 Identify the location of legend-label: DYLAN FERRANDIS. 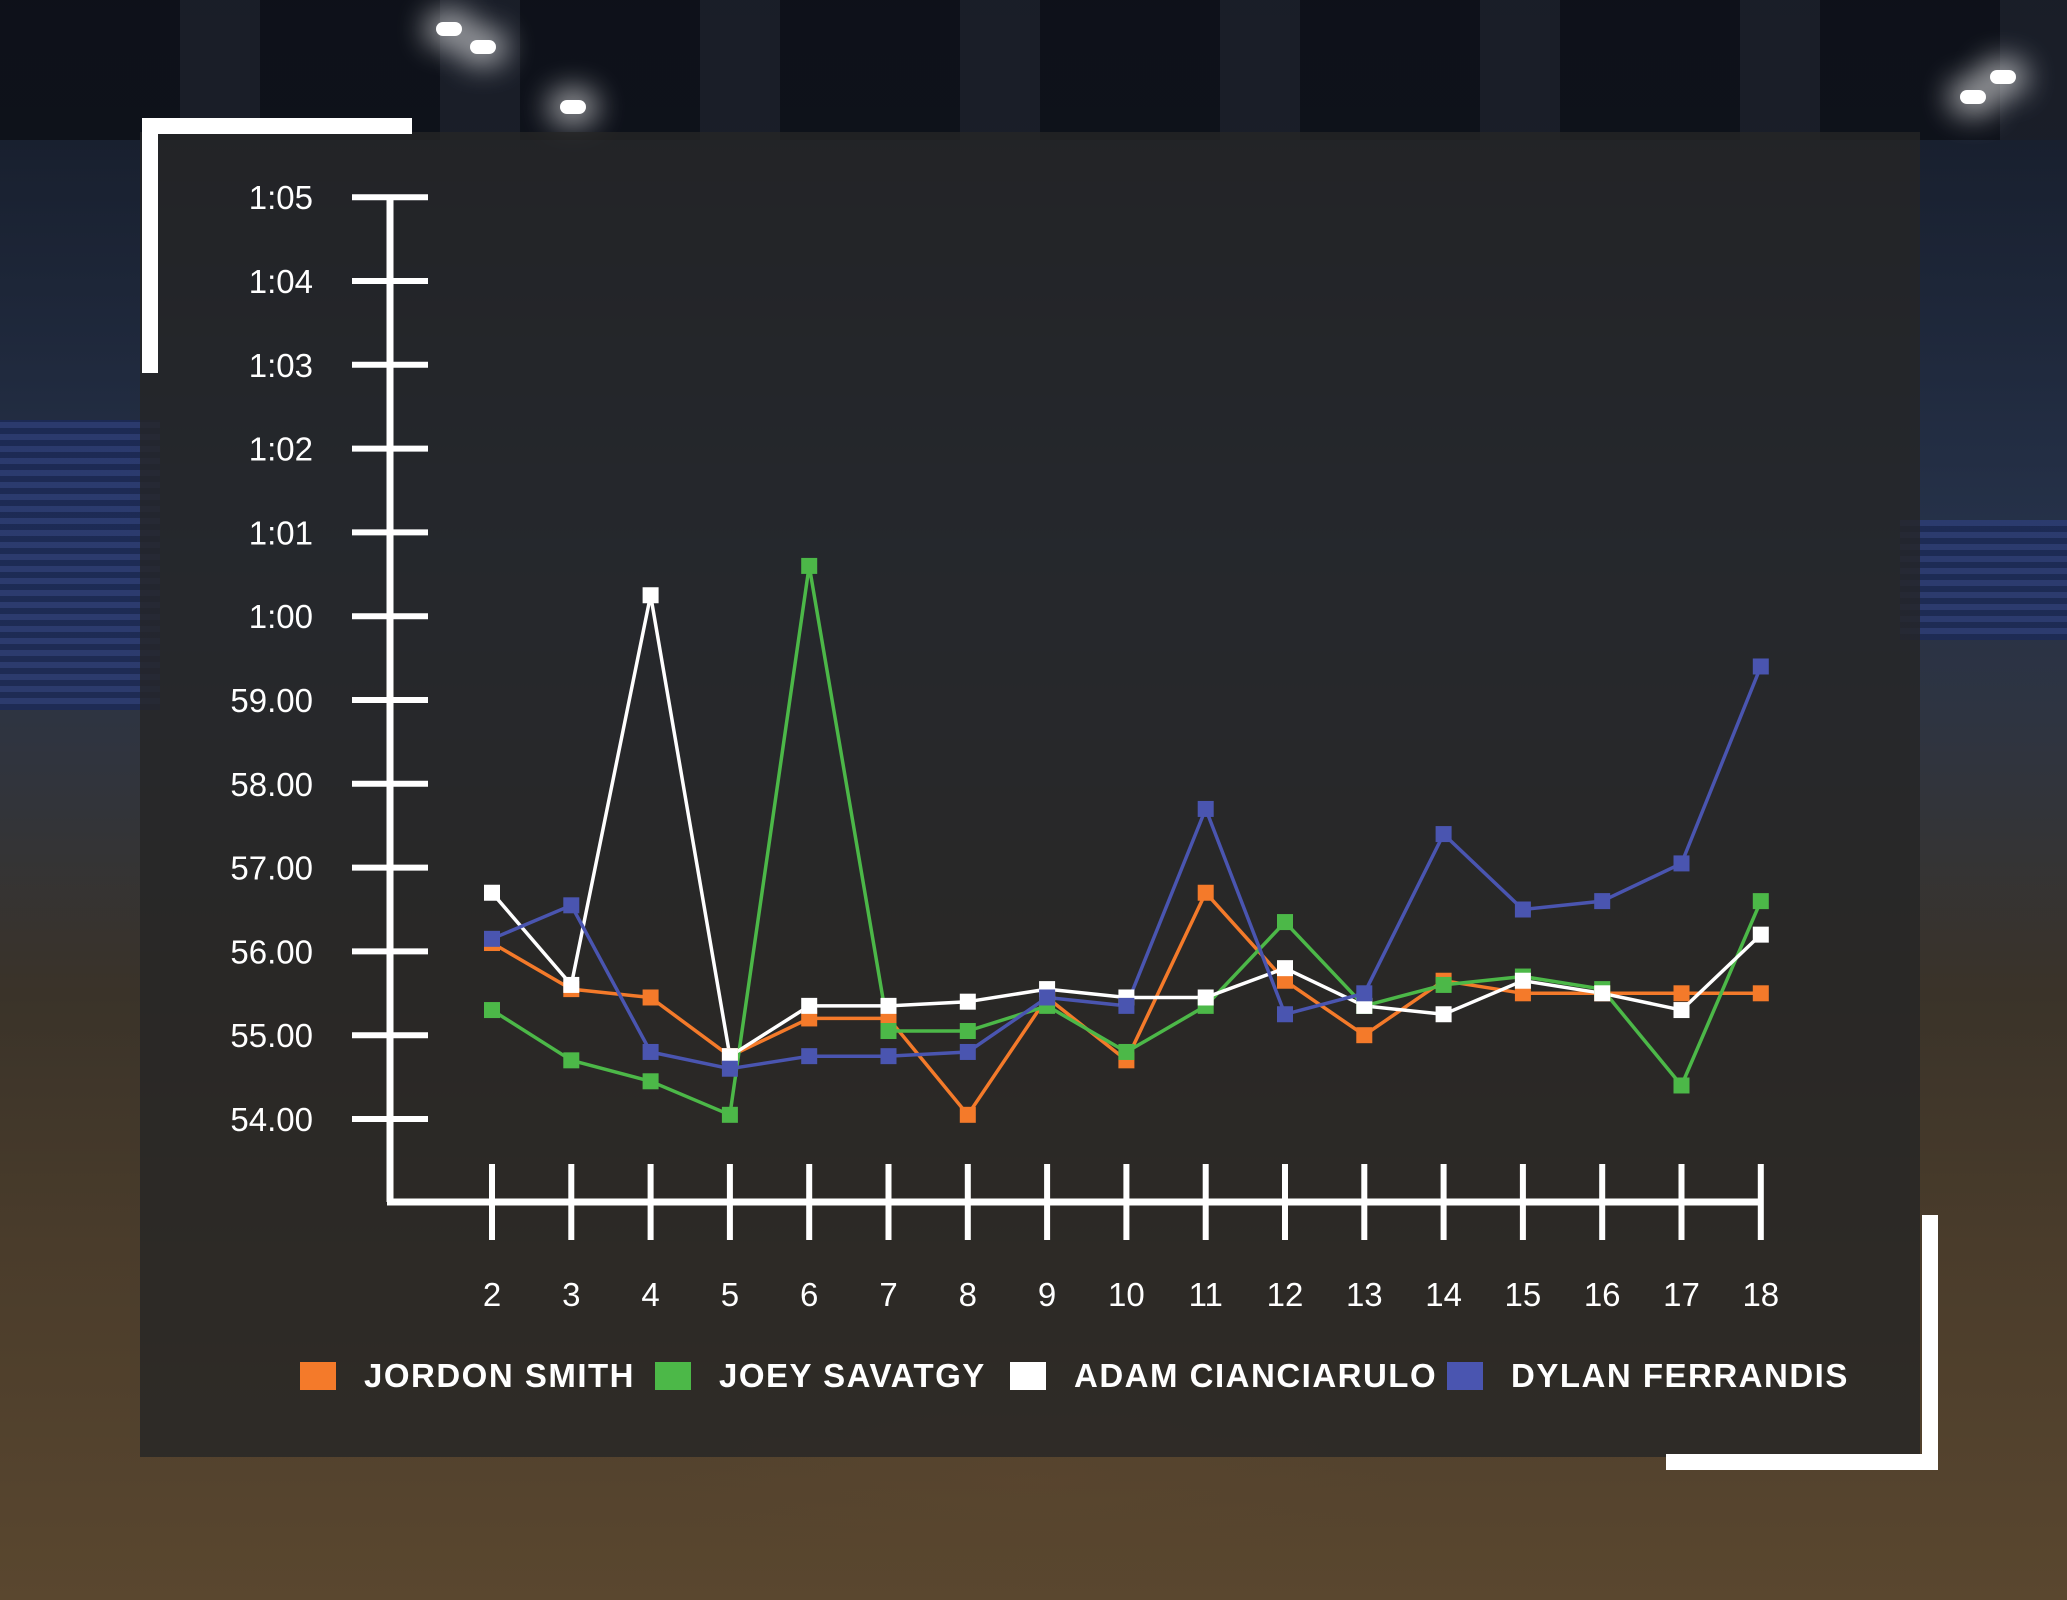
(1680, 1375).